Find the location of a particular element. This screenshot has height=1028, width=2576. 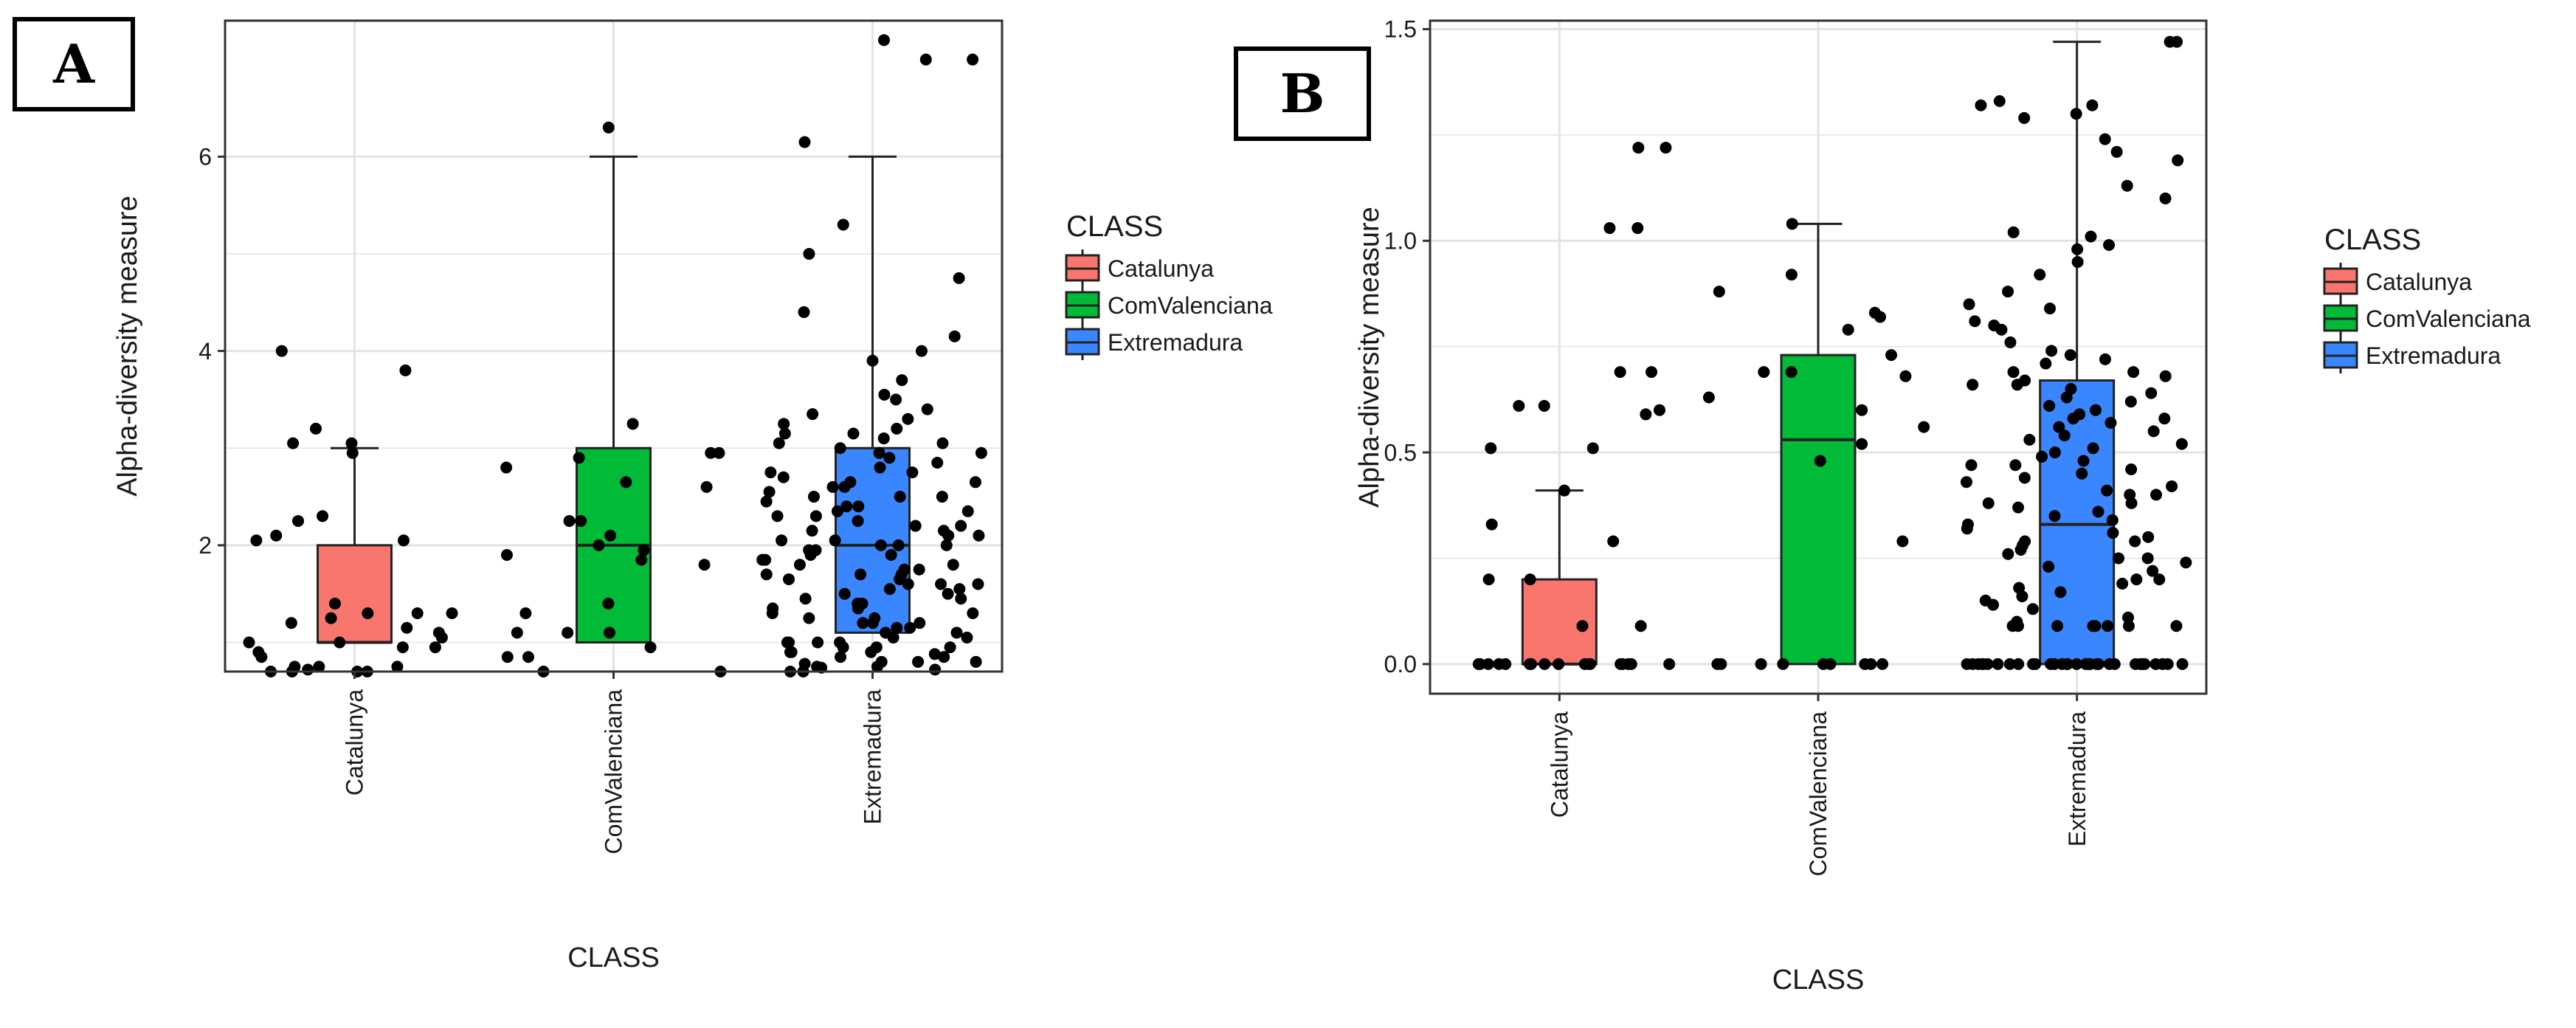

points-comvalenciana is located at coordinates (613, 399).